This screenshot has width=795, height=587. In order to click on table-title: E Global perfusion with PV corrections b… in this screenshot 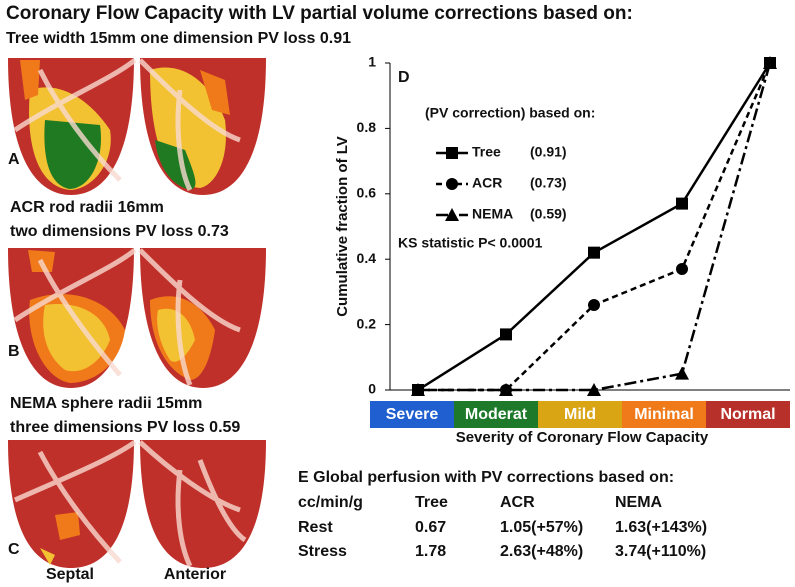, I will do `click(486, 477)`.